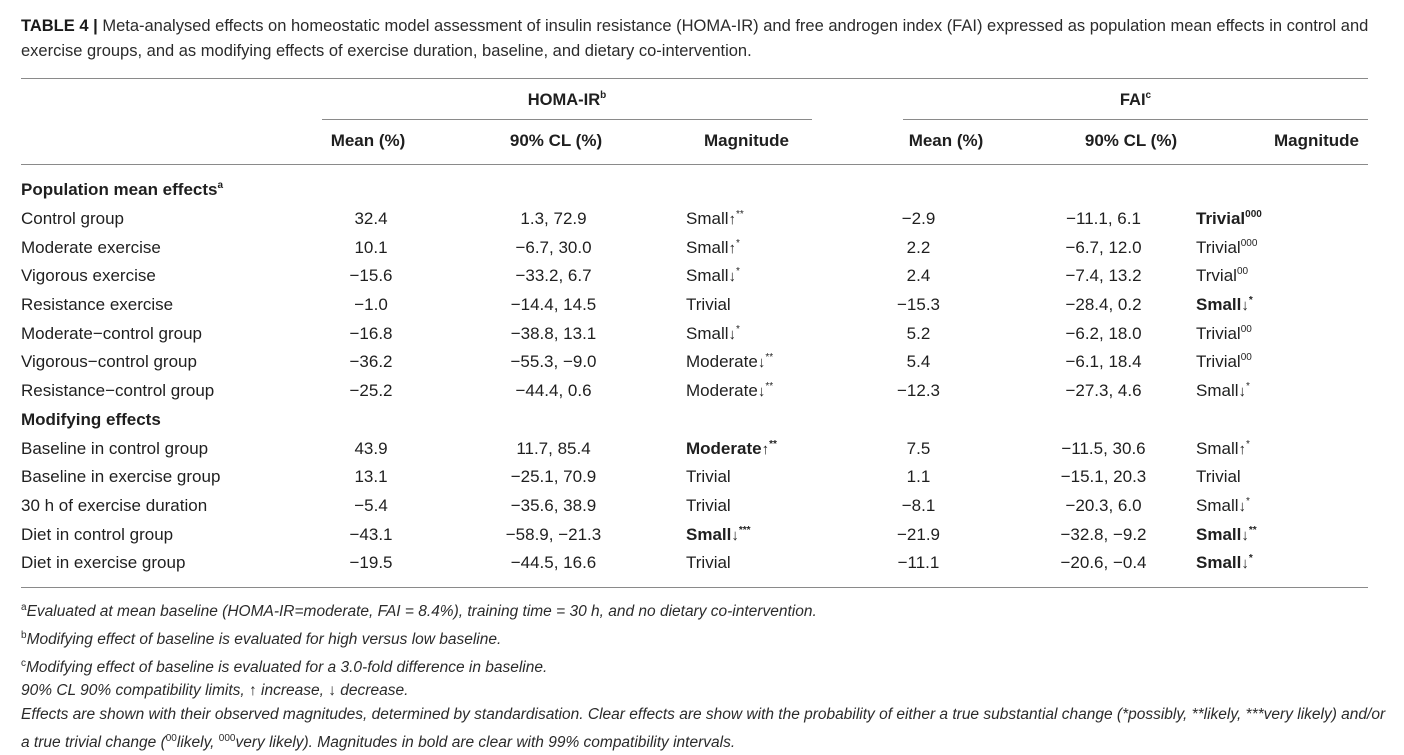  I want to click on group-header-fai: FAIc, so click(1135, 99).